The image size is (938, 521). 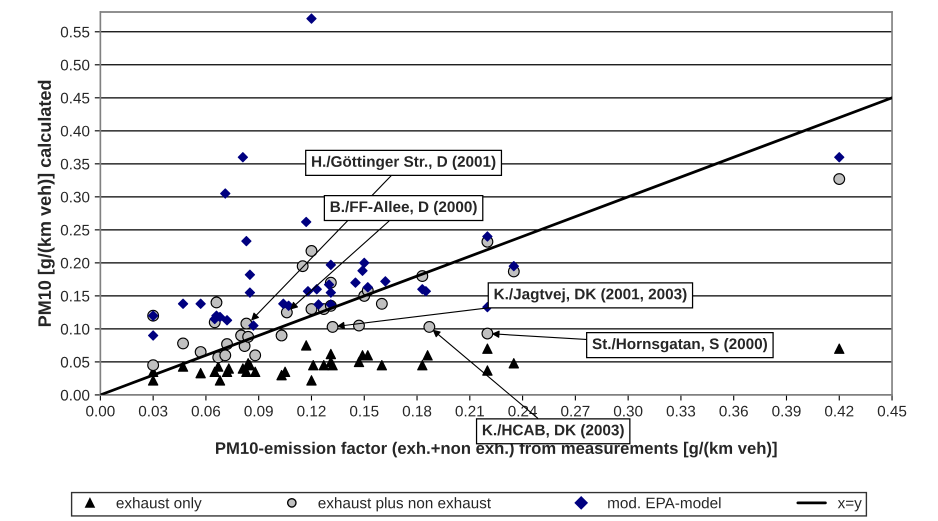 What do you see at coordinates (628, 411) in the screenshot?
I see `x-tick-label: 0.30` at bounding box center [628, 411].